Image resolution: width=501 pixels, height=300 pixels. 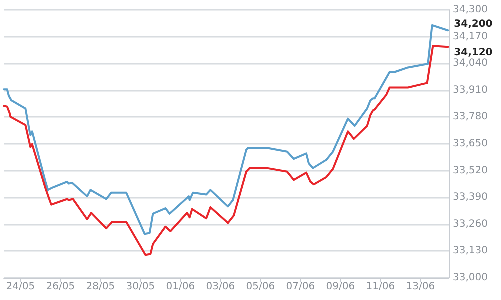 I want to click on y-tick-label: 34,300, so click(x=470, y=10).